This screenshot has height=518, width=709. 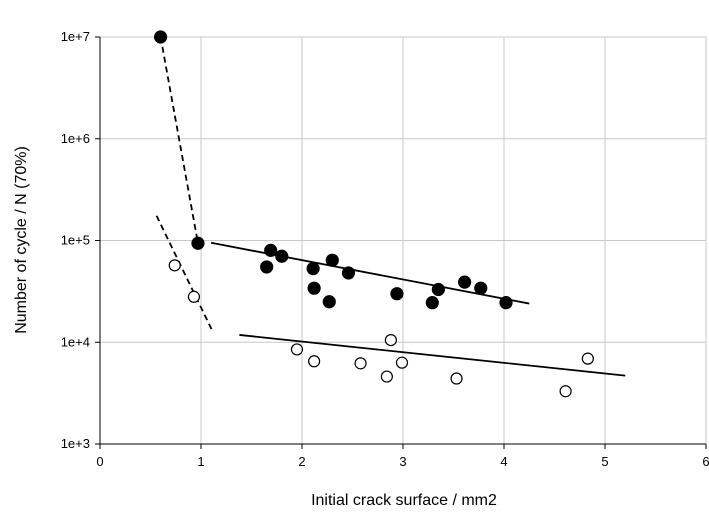 I want to click on y-tick-label: 1e+6, so click(x=75, y=138).